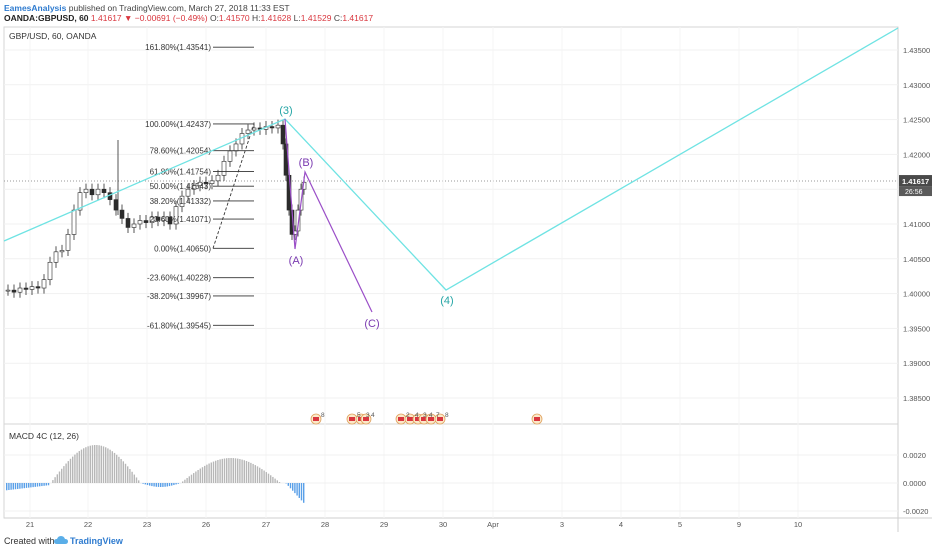 The height and width of the screenshot is (555, 932). What do you see at coordinates (155, 474) in the screenshot?
I see `macd-histogram` at bounding box center [155, 474].